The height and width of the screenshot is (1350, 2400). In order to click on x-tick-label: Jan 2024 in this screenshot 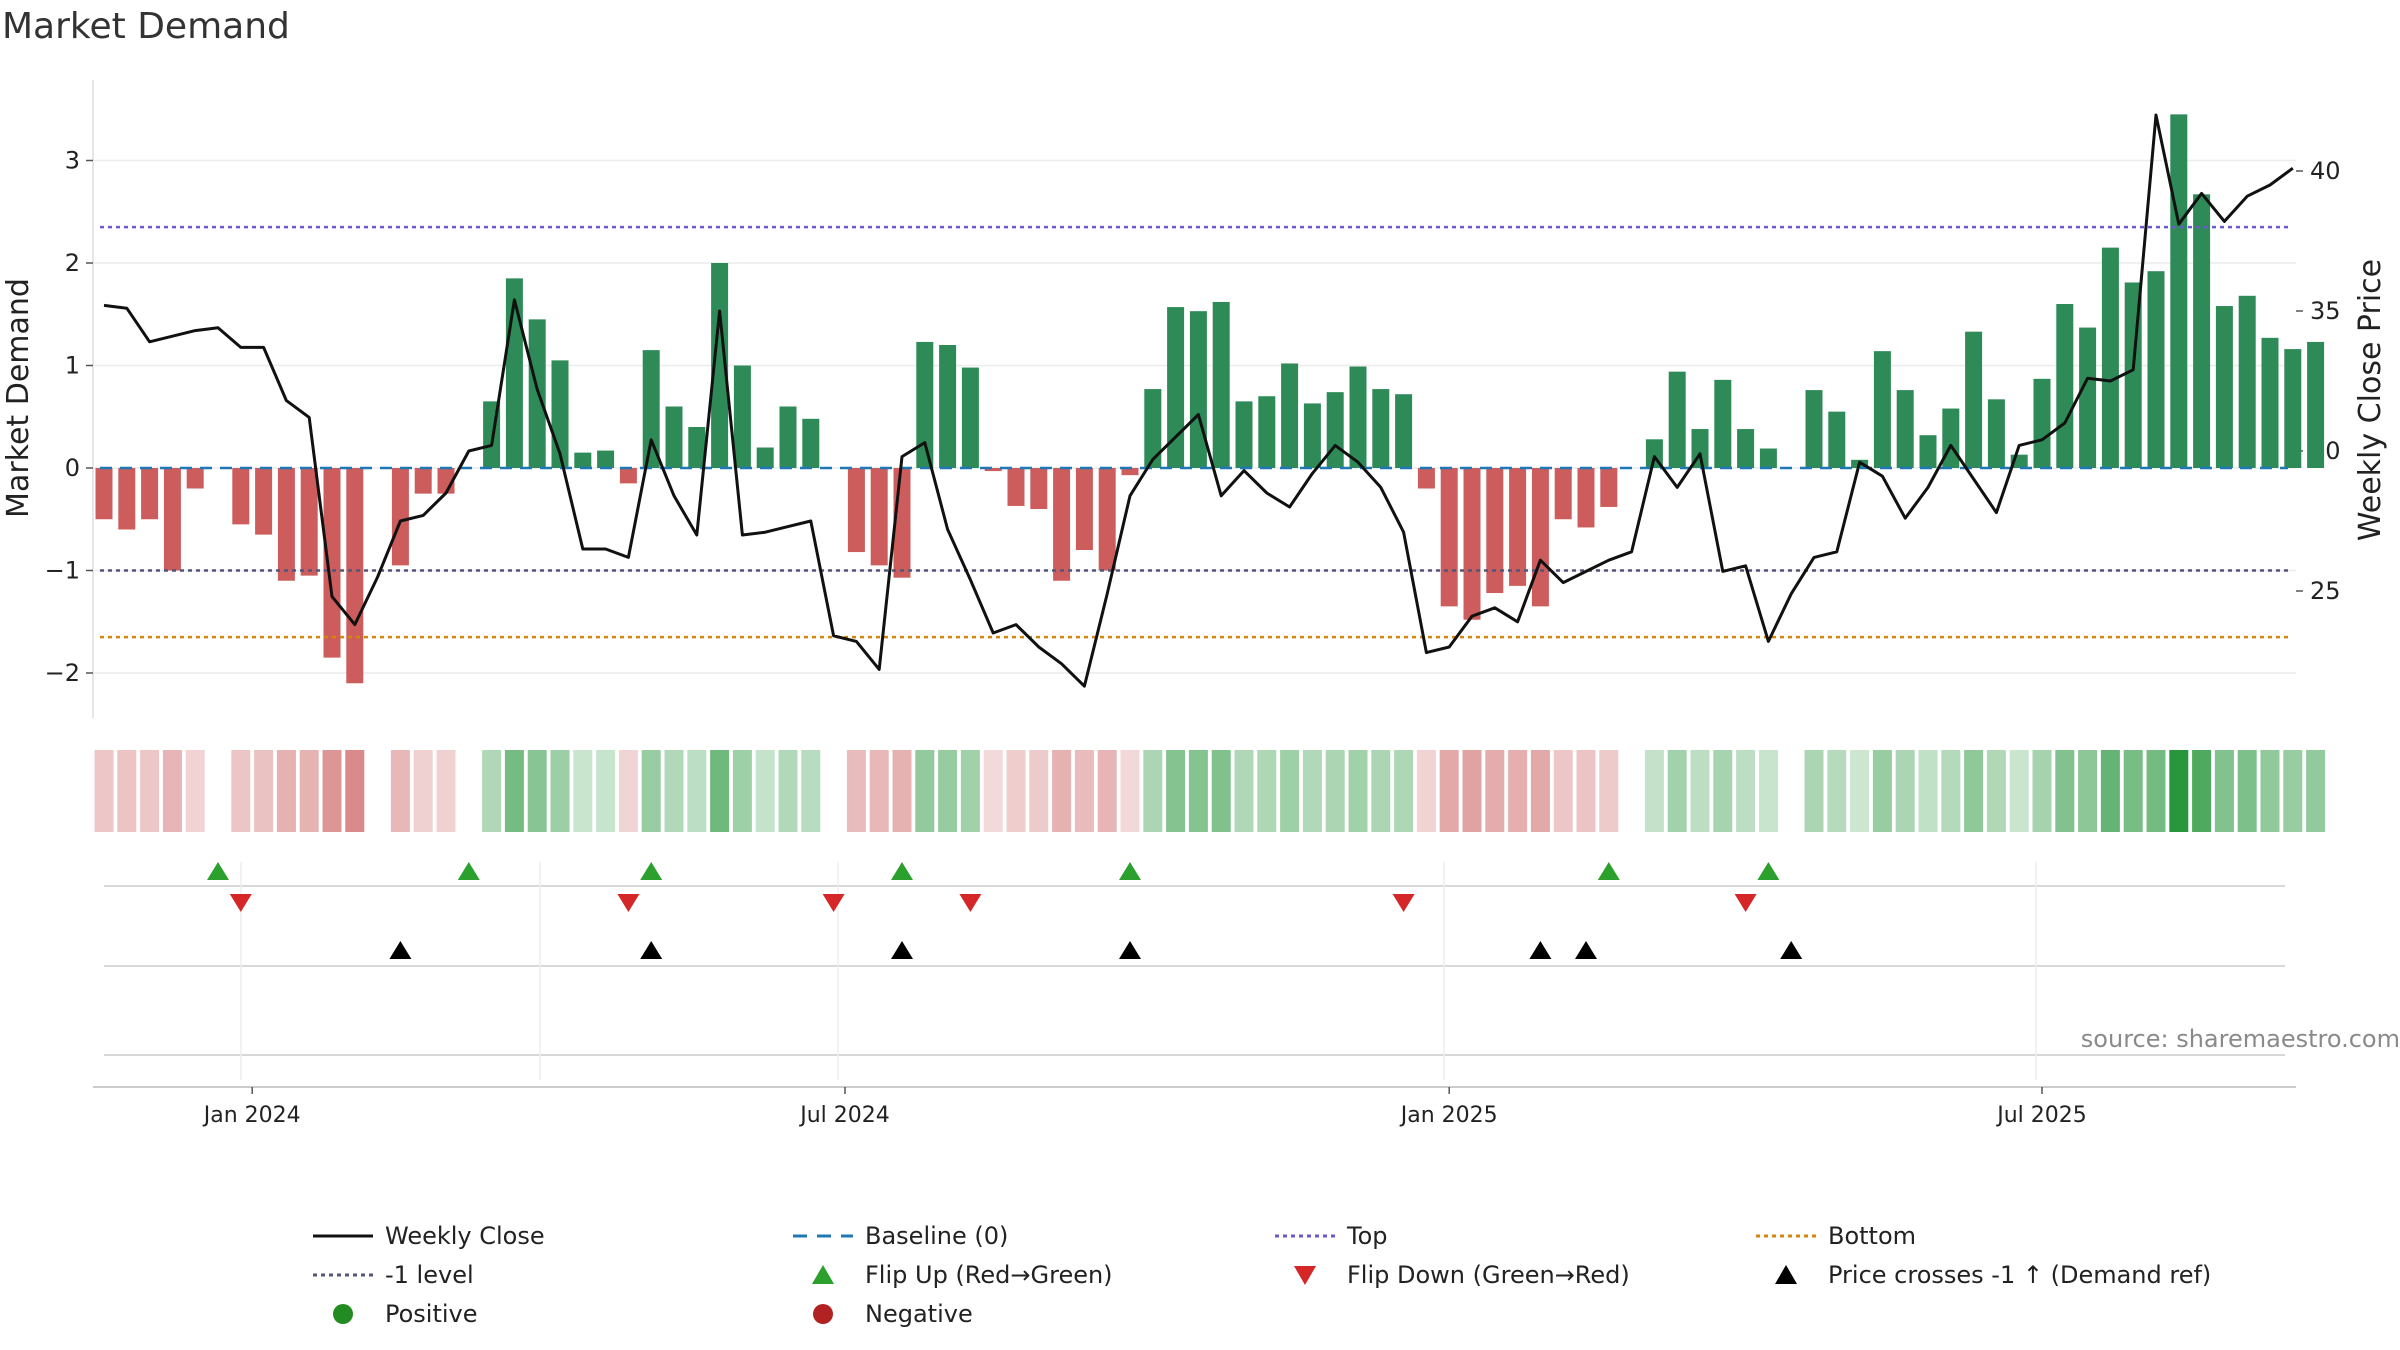, I will do `click(251, 1115)`.